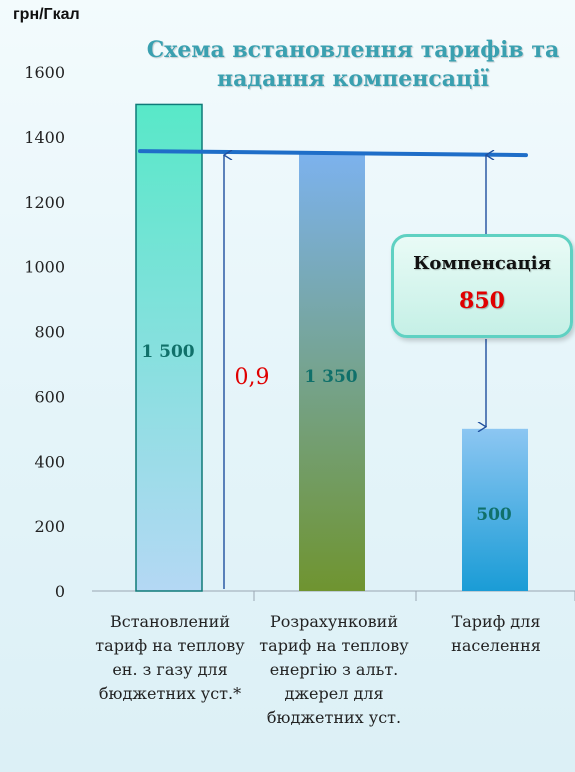 The height and width of the screenshot is (772, 575). I want to click on data-label-3: 500, so click(494, 515).